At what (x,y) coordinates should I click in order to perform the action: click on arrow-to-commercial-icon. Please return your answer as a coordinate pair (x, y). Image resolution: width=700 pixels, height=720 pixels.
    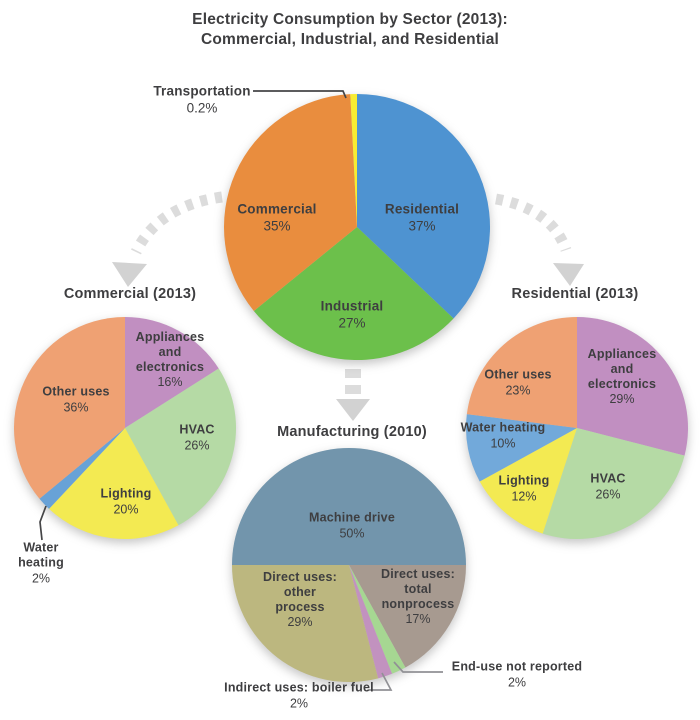
    Looking at the image, I should click on (167, 239).